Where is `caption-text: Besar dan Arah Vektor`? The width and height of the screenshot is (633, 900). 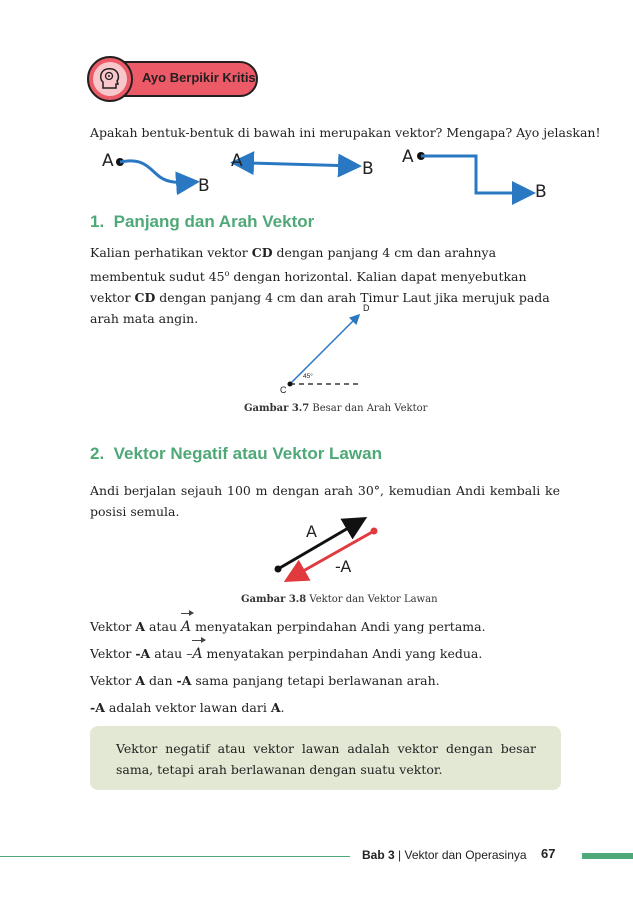
caption-text: Besar dan Arah Vektor is located at coordinates (368, 408).